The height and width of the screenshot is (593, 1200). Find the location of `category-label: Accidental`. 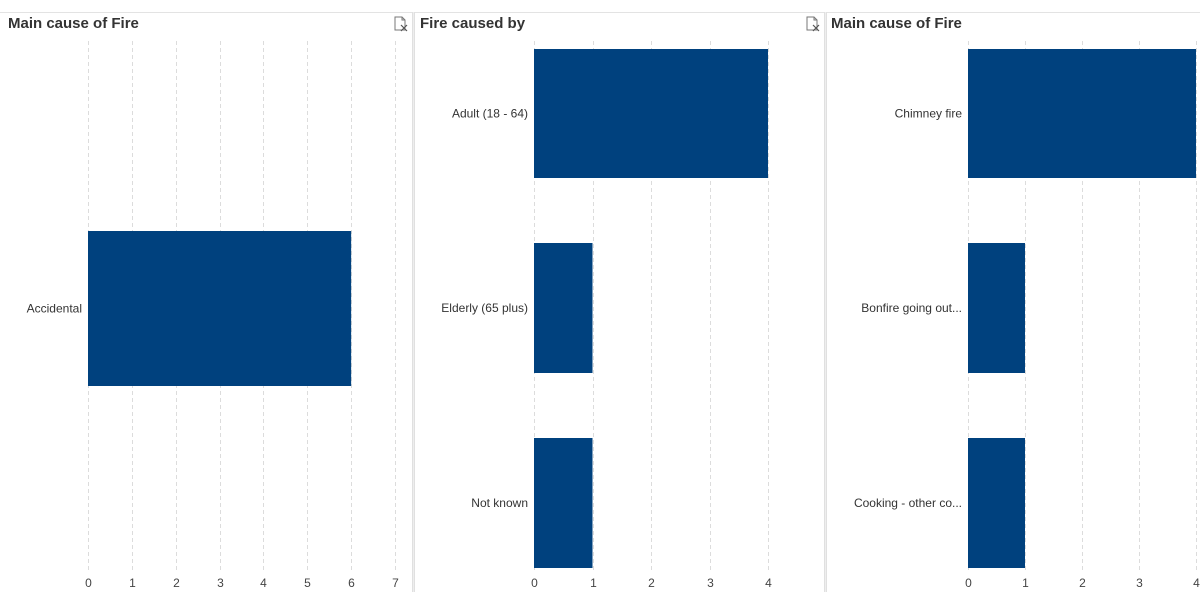

category-label: Accidental is located at coordinates (54, 309).